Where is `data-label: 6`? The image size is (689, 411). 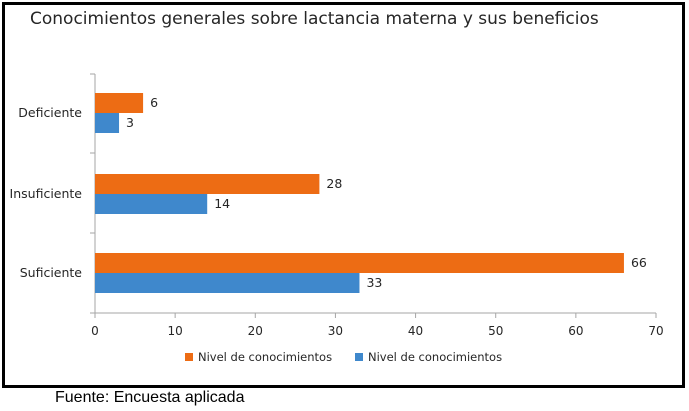
data-label: 6 is located at coordinates (154, 102).